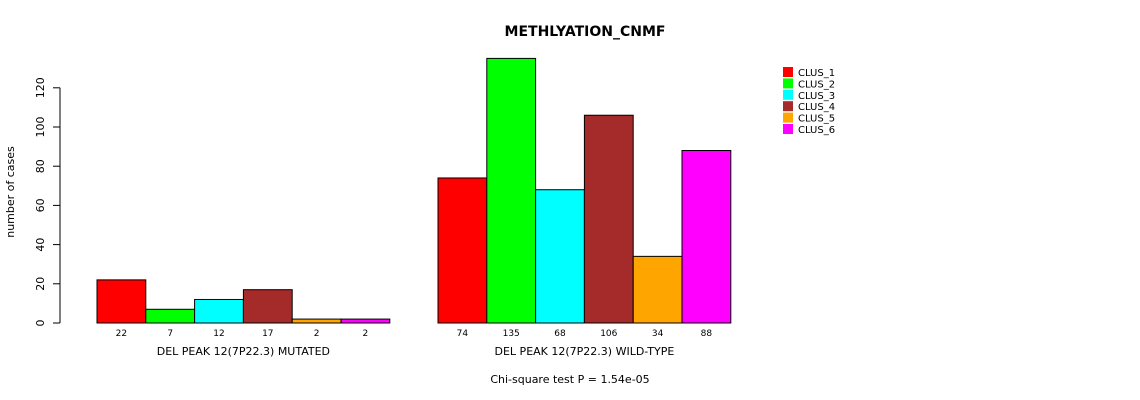 The width and height of the screenshot is (1140, 400). I want to click on y-axis-label: number of cases, so click(10, 192).